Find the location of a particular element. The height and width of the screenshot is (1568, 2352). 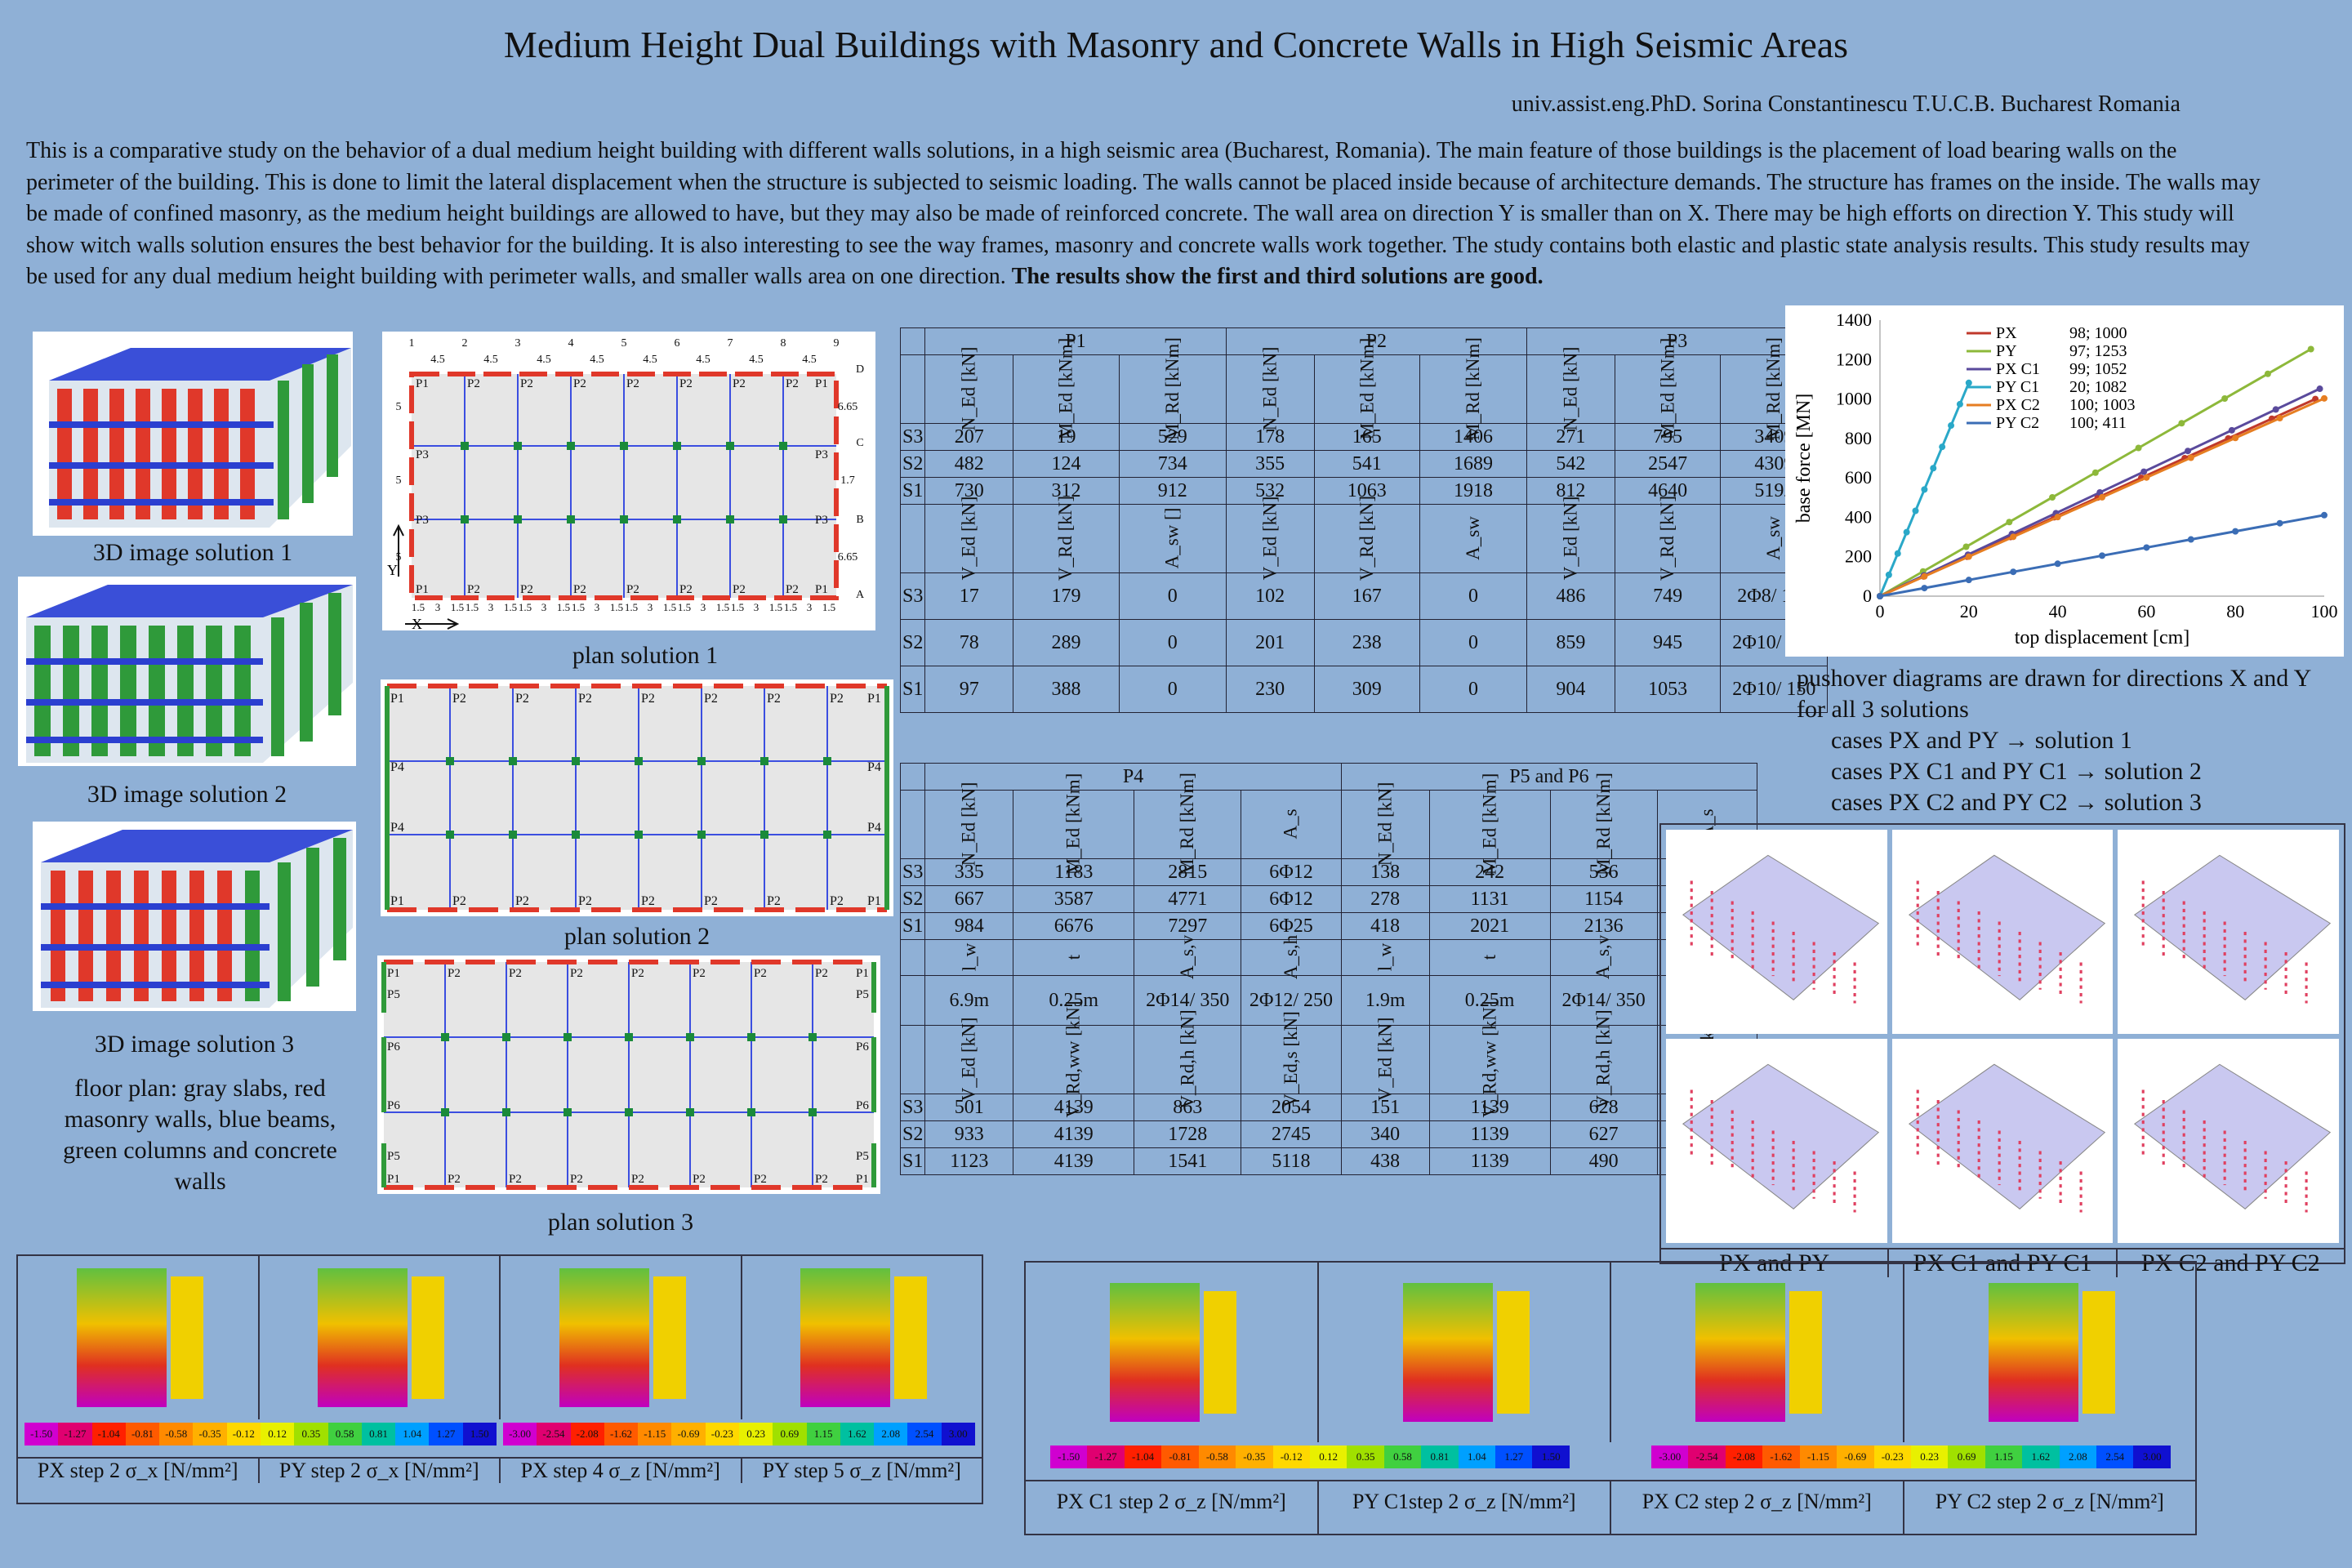

hinge-caption: PX and PY is located at coordinates (1775, 1263).